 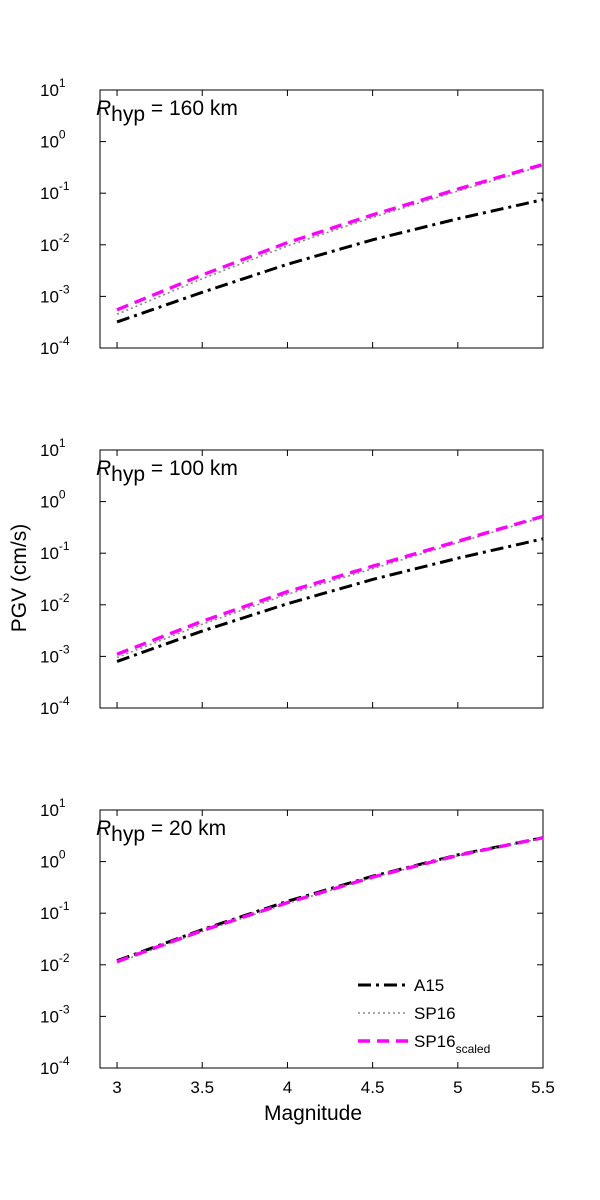 I want to click on legend-label-main: A15, so click(x=429, y=985).